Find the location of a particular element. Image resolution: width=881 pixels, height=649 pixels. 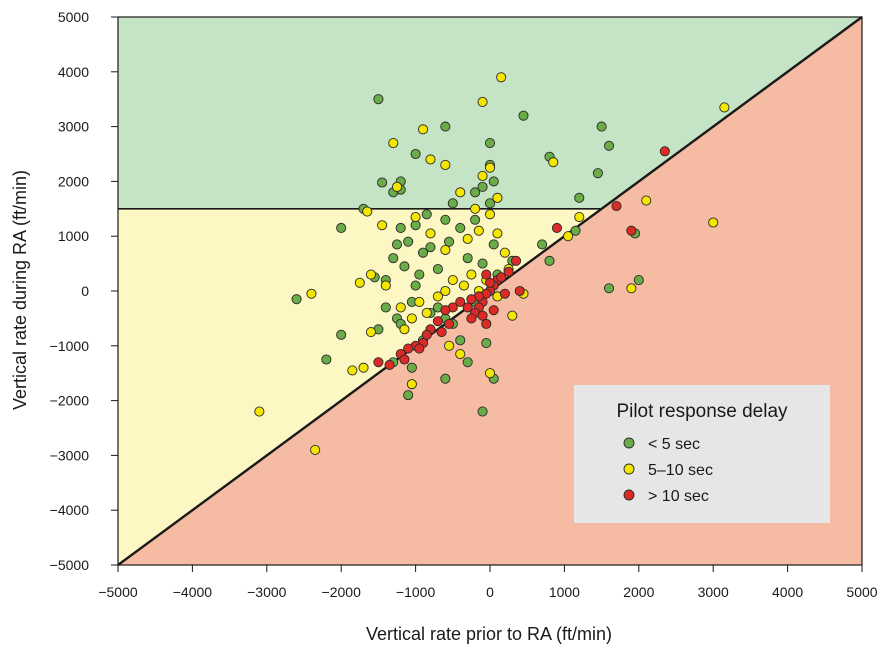

y-axis-label: Vertical rate during RA (ft/min) is located at coordinates (20, 290).